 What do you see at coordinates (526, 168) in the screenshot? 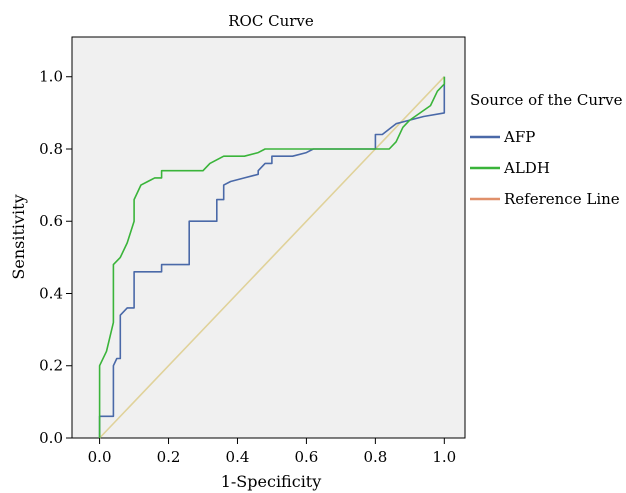
I see `legend-label-aldh: ALDH` at bounding box center [526, 168].